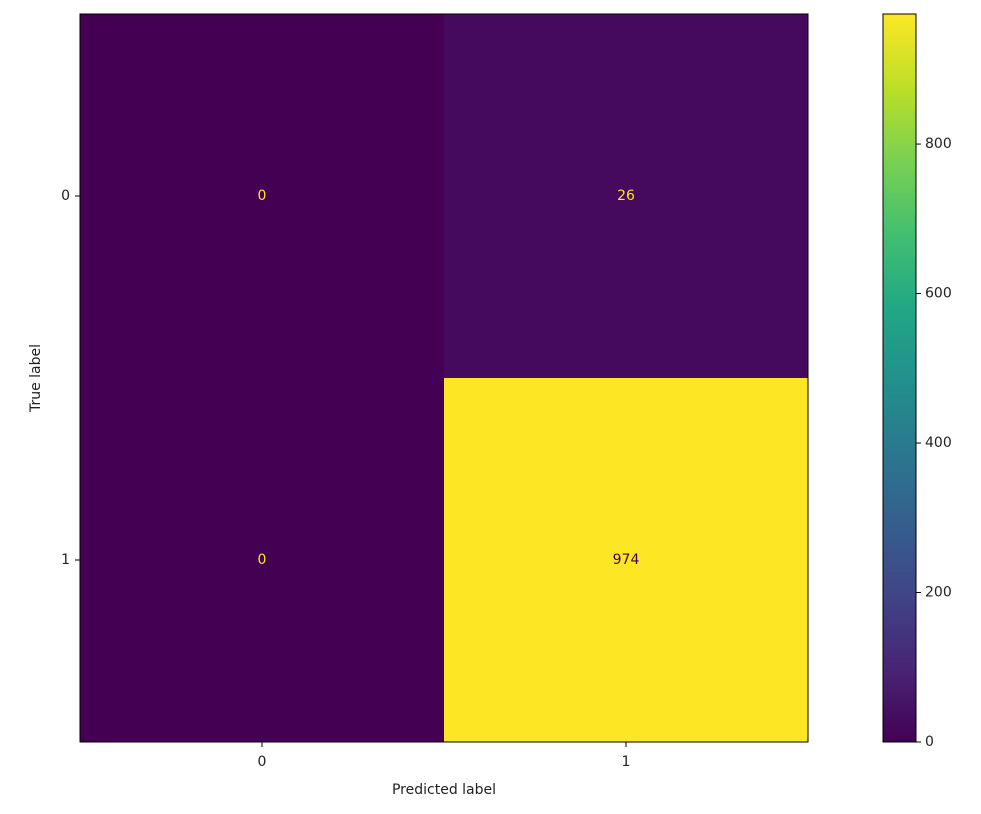  I want to click on colorbar-tick-label: 400, so click(938, 443).